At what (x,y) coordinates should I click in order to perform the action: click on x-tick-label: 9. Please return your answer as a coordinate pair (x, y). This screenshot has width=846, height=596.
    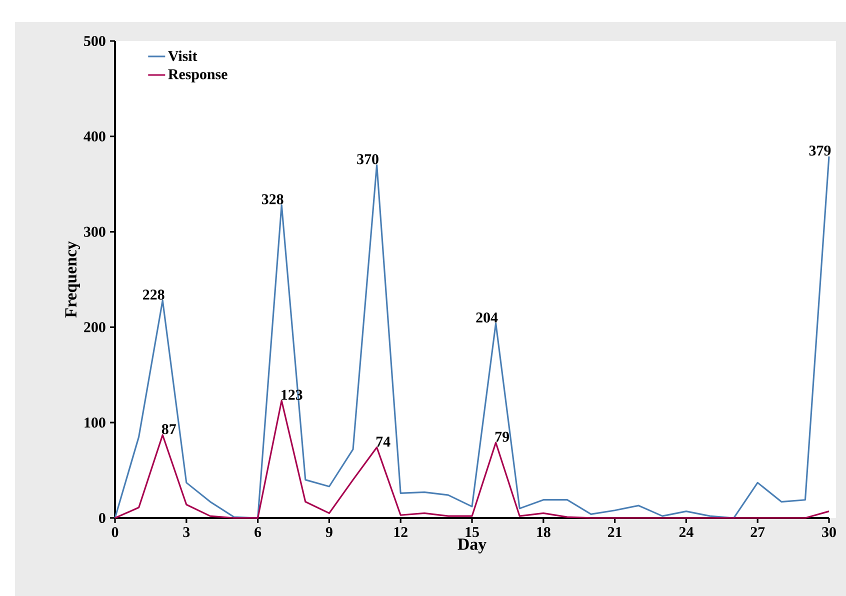
    Looking at the image, I should click on (329, 532).